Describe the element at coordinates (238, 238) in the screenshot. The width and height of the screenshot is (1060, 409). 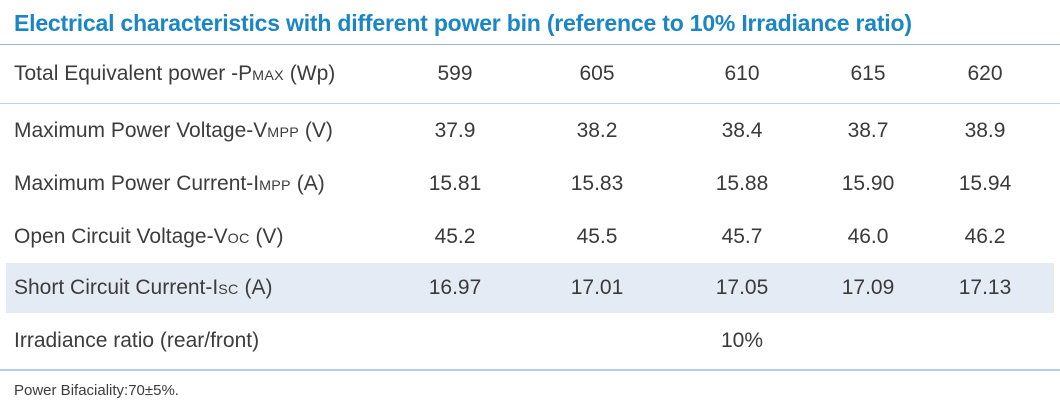
I see `row-label-subscript: OC` at that location.